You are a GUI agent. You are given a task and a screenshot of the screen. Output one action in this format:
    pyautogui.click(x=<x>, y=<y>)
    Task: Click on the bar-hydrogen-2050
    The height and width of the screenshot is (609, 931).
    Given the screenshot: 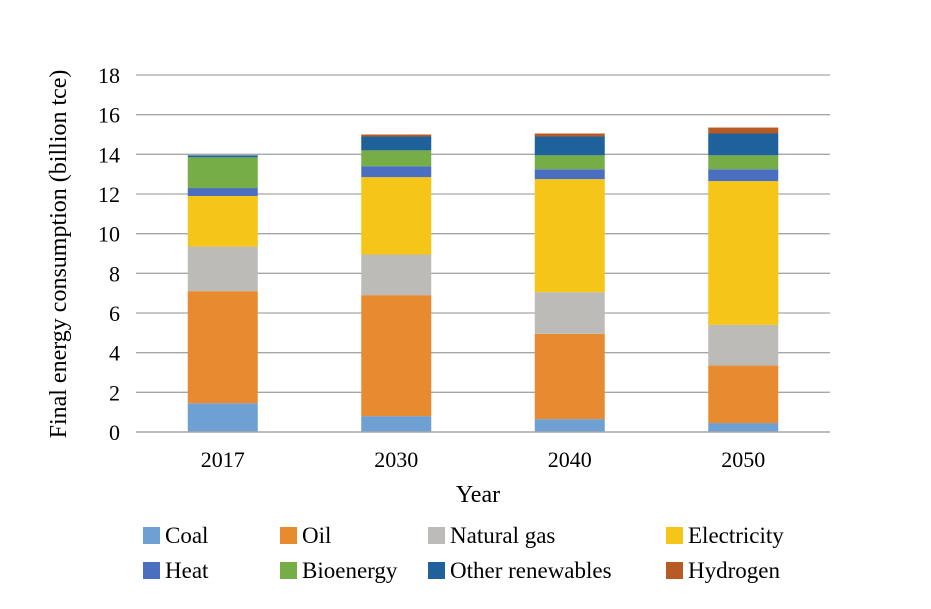 What is the action you would take?
    pyautogui.click(x=743, y=130)
    